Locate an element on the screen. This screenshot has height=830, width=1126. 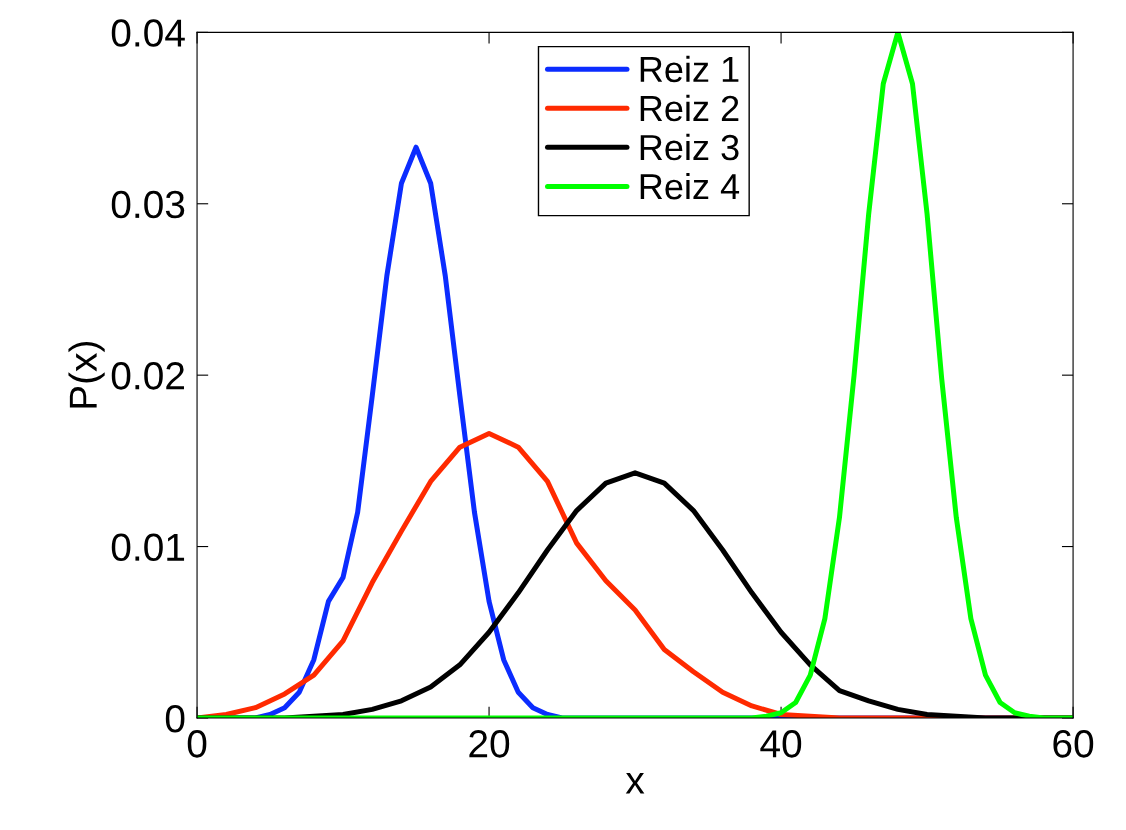
legend-label: Reiz 4 is located at coordinates (690, 186).